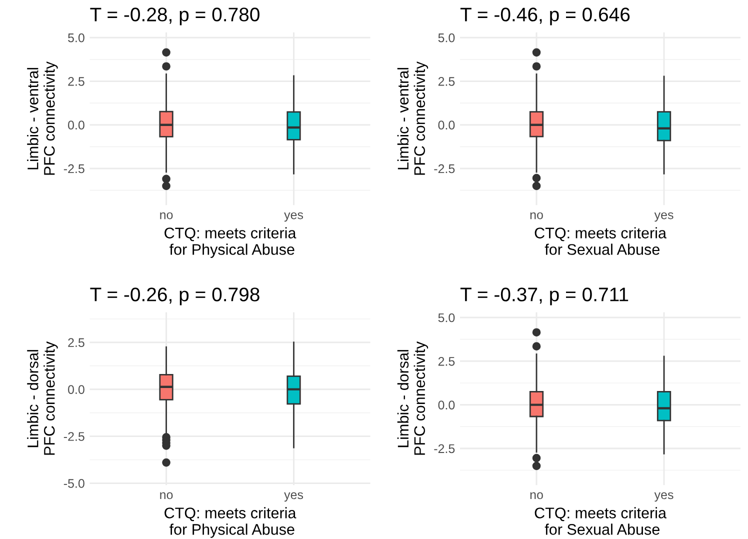 Image resolution: width=748 pixels, height=539 pixels. I want to click on chart-title: T = -0.28, p = 0.780, so click(175, 17).